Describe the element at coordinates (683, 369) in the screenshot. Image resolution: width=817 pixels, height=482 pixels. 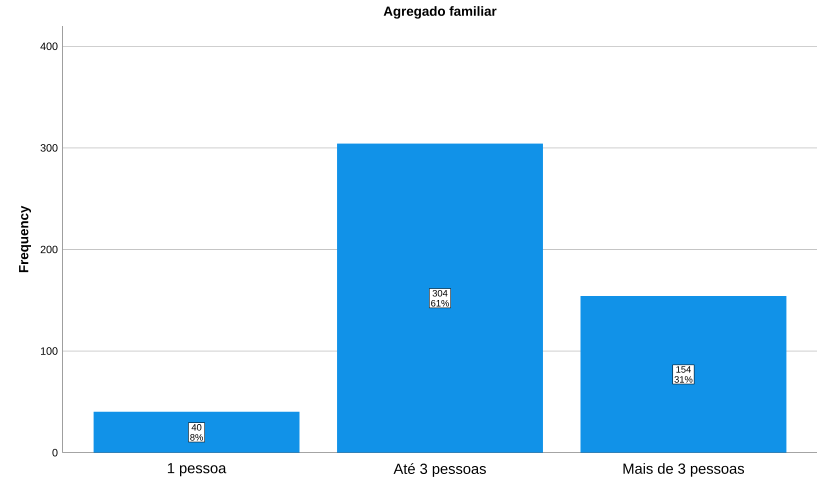
I see `data-label: 154` at that location.